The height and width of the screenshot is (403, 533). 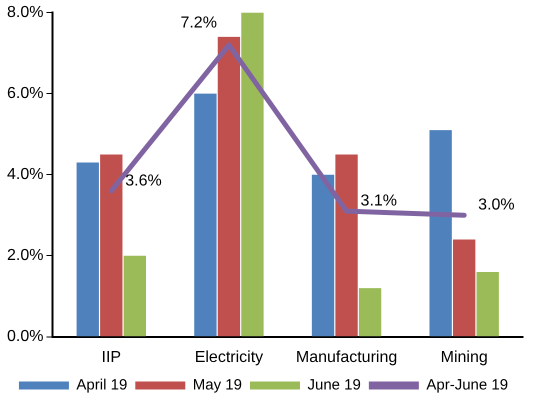 I want to click on y-tick-label: 8.0%, so click(x=25, y=13).